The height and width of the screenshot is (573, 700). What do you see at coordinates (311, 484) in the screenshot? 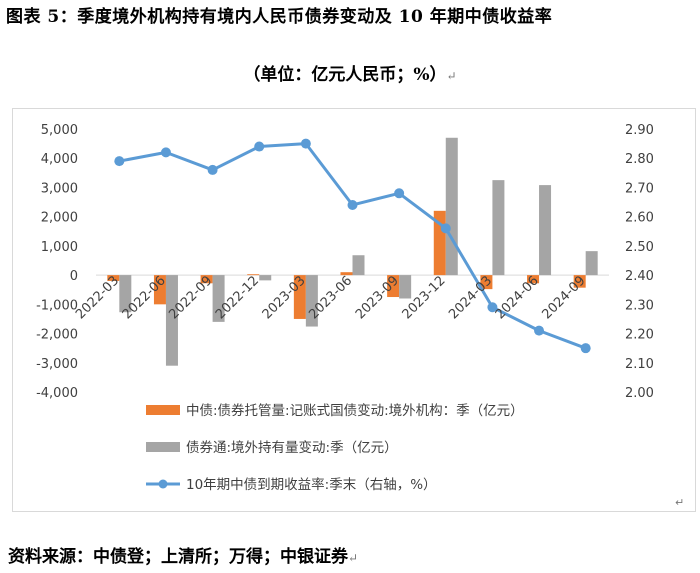
I see `legend-label: 10年期中债到期收益率:季末（右轴，%）` at bounding box center [311, 484].